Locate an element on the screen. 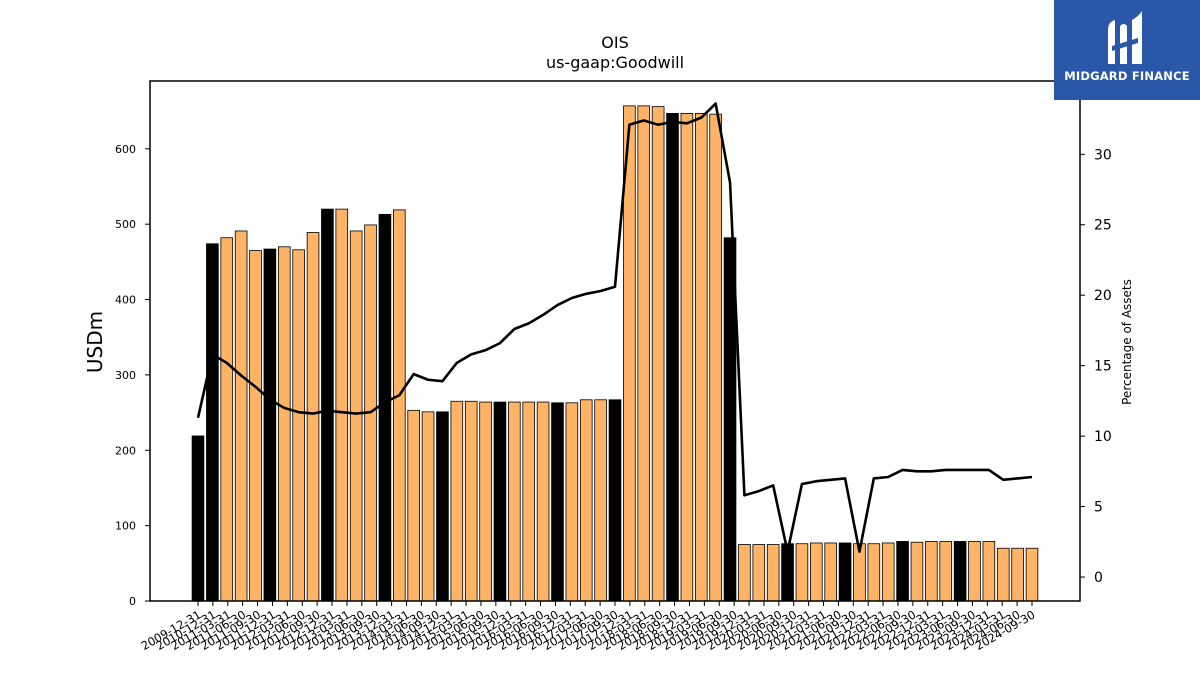  chart-title: OIS is located at coordinates (614, 42).